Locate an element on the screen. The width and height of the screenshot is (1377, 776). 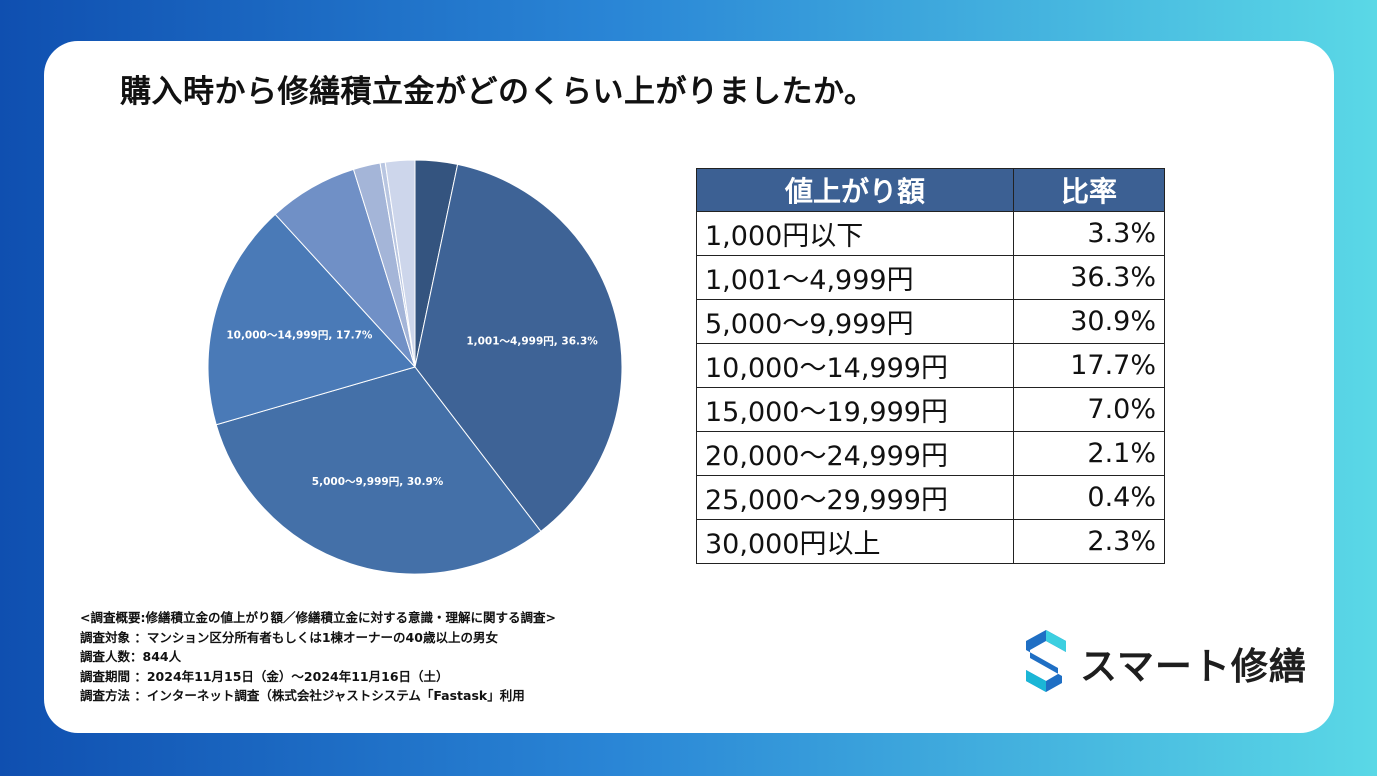
brand-logo: スマート修繕 is located at coordinates (1167, 661).